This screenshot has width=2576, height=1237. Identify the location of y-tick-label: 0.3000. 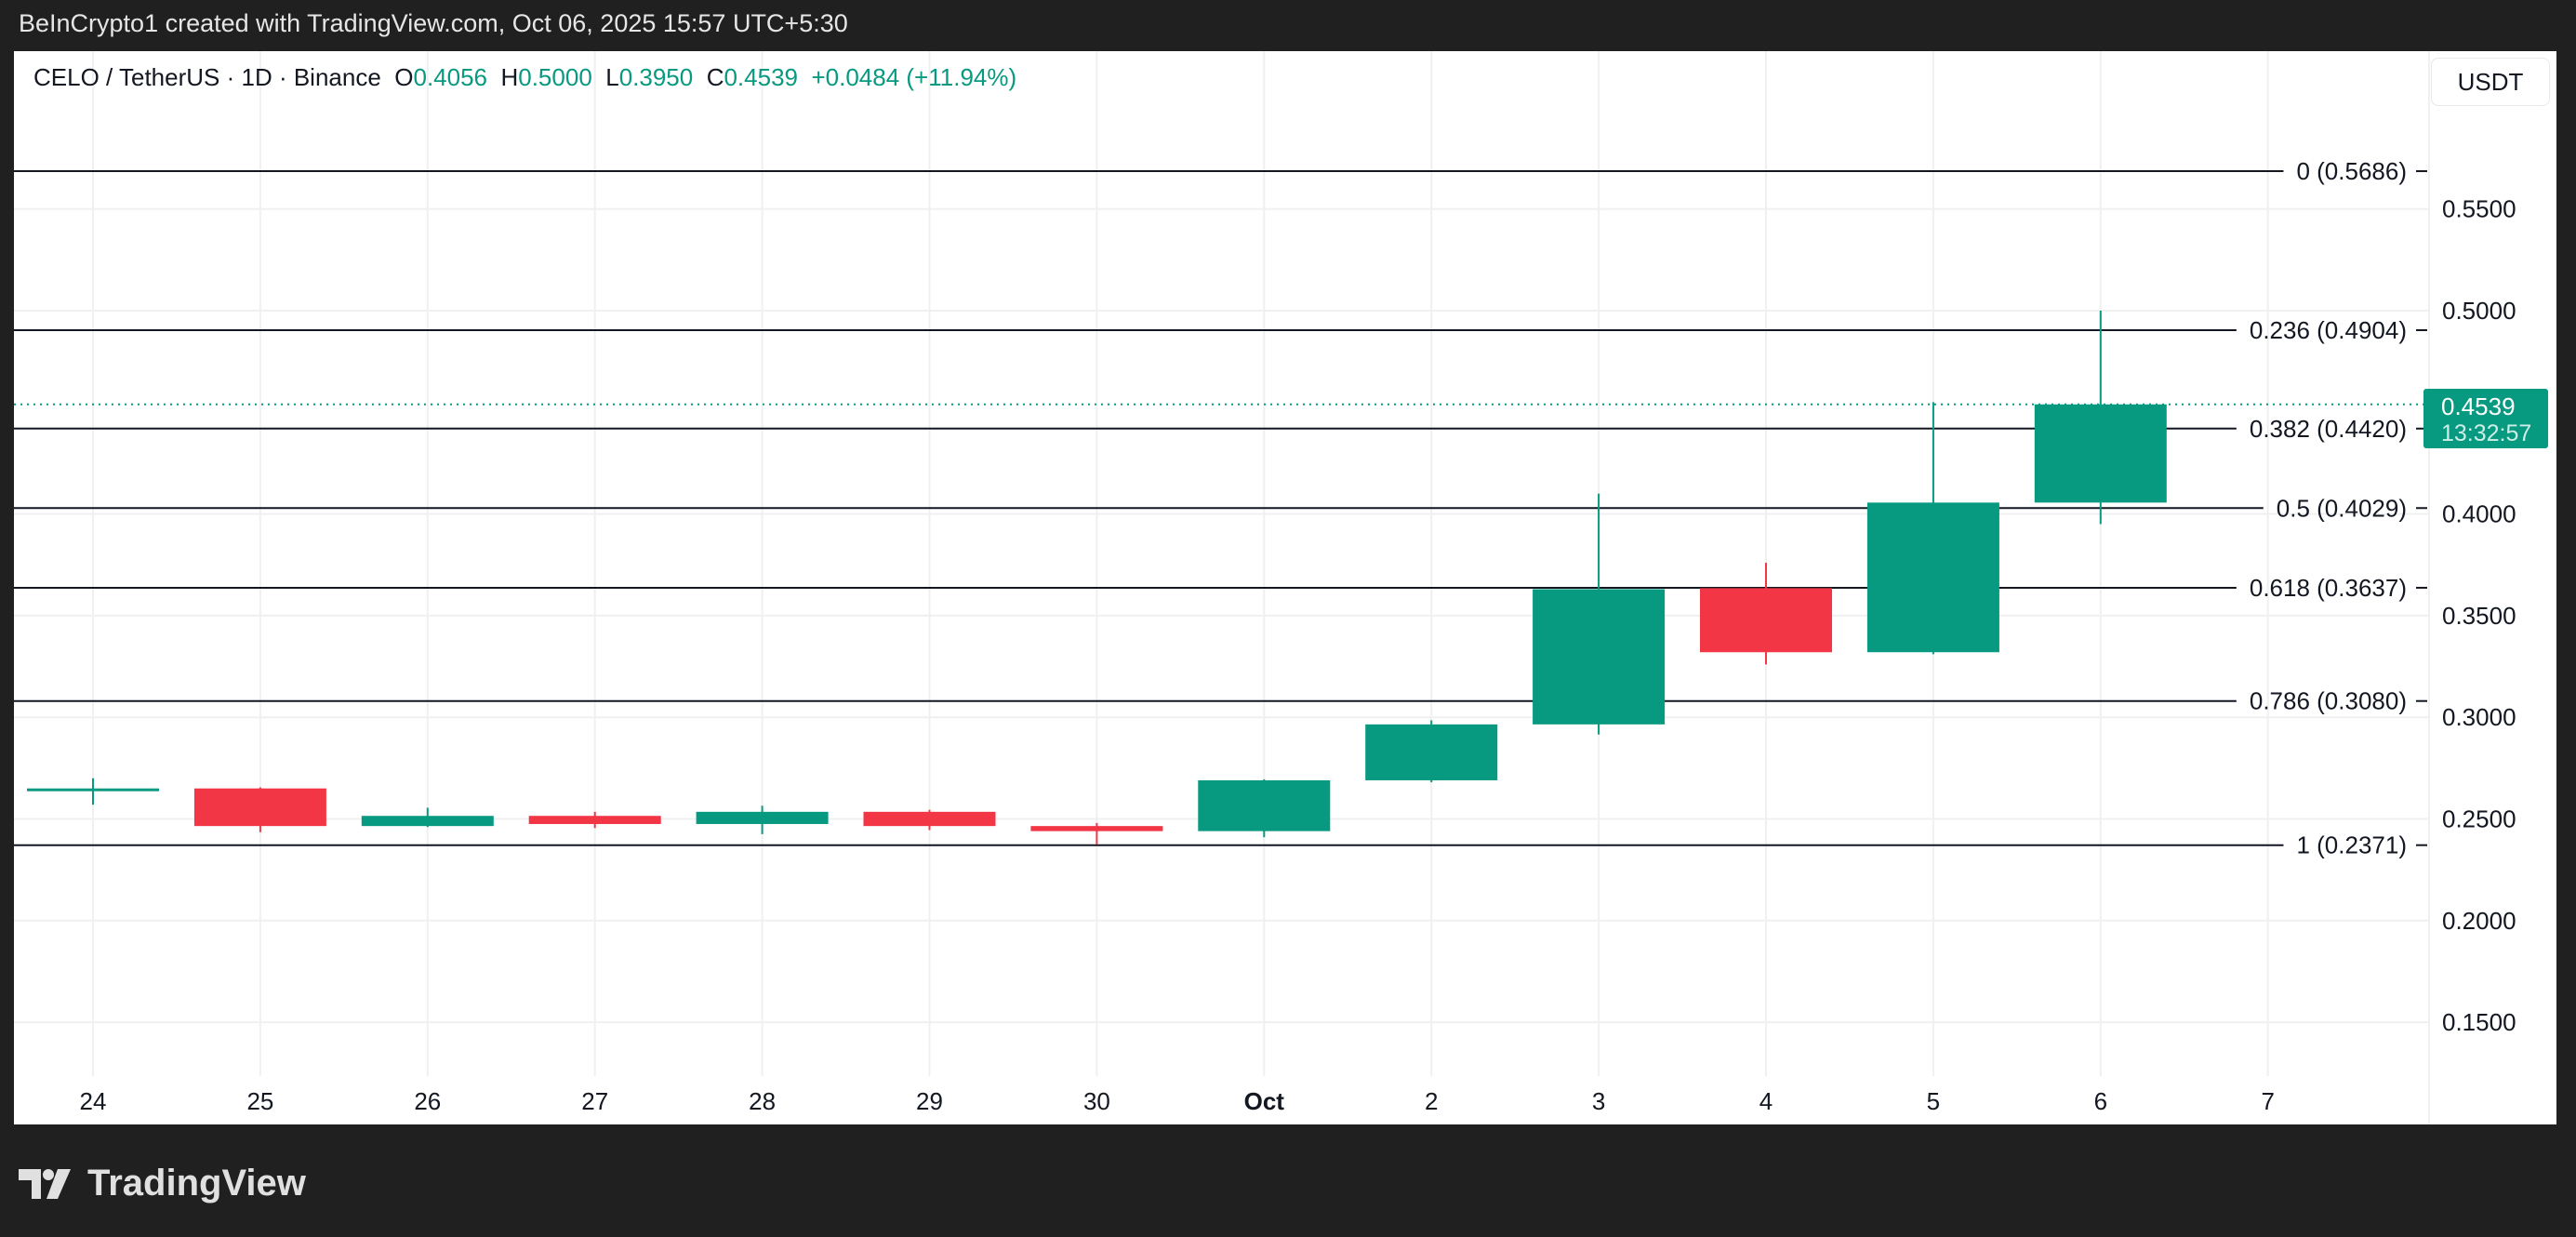
(2479, 717).